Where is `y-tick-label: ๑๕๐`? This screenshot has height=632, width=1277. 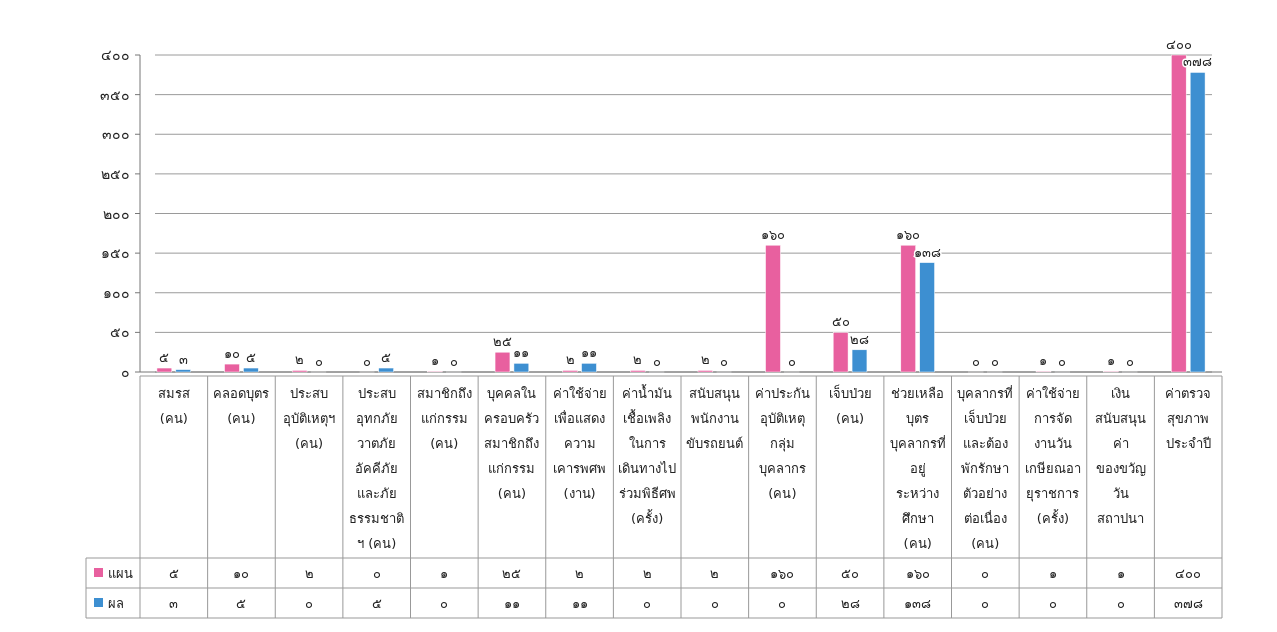
y-tick-label: ๑๕๐ is located at coordinates (115, 253).